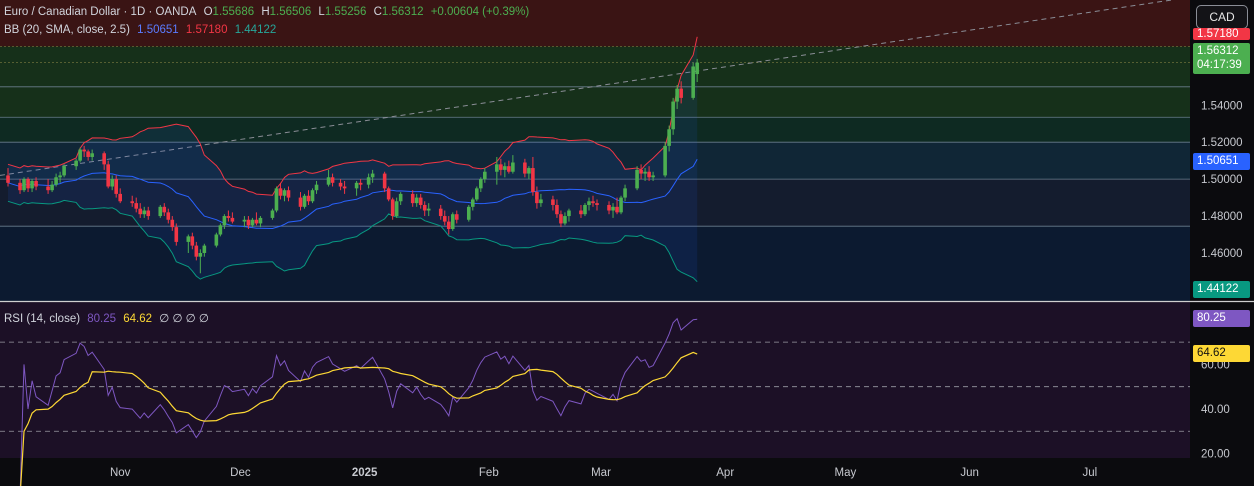  I want to click on rsi-label: RSI (14, close), so click(42, 319).